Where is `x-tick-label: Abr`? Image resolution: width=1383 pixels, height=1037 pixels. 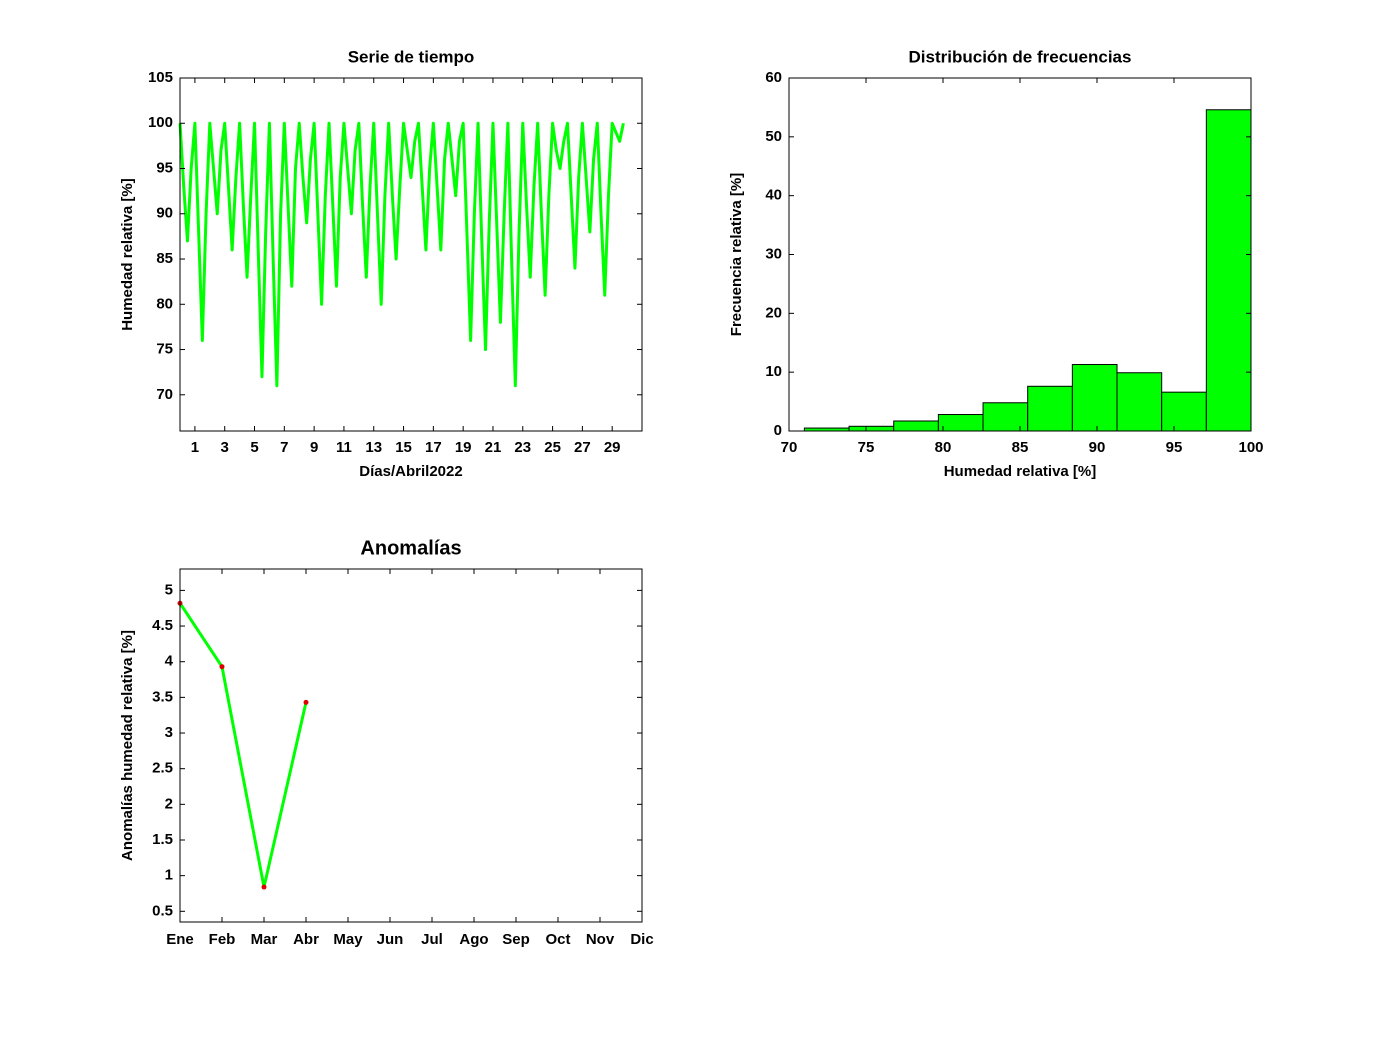
x-tick-label: Abr is located at coordinates (306, 939).